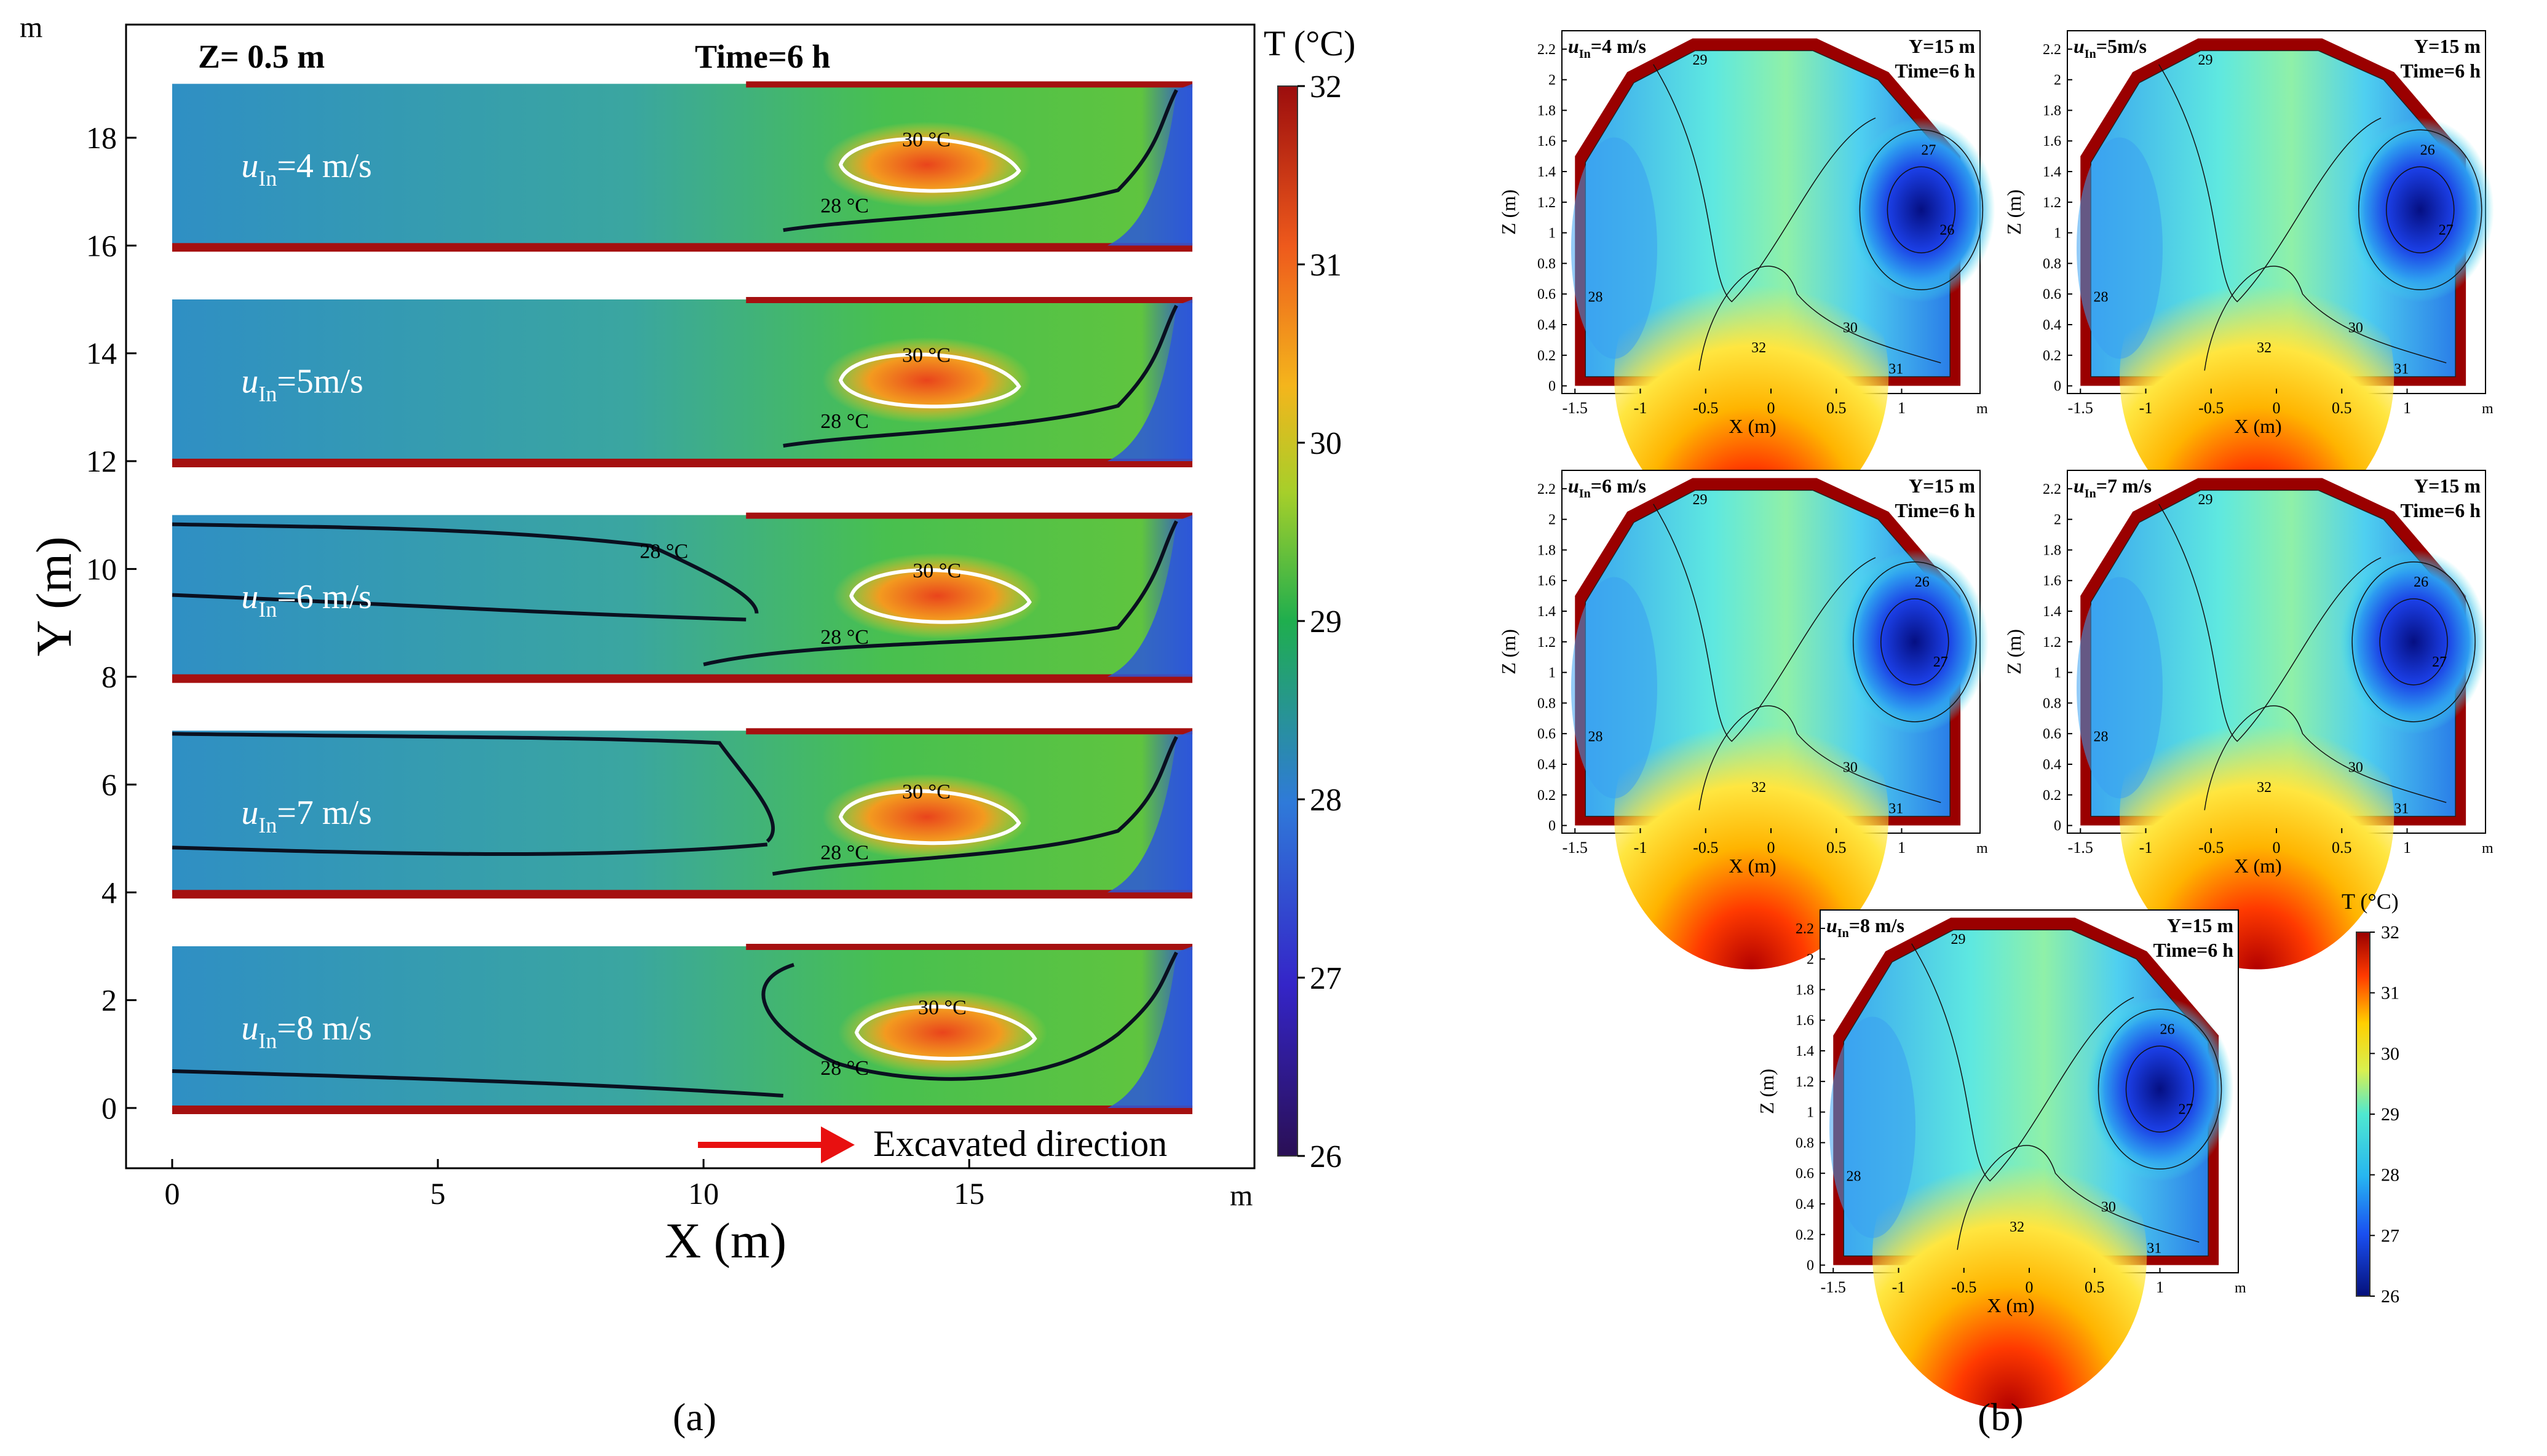  I want to click on tunnel-strip-5: 30 °C 28 °C uIn=5m/s, so click(682, 382).